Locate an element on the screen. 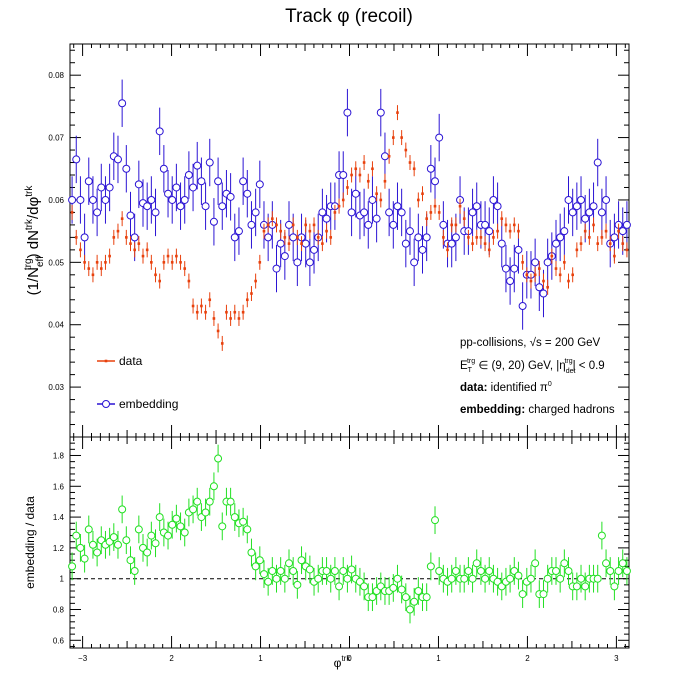 Image resolution: width=698 pixels, height=674 pixels. y-axis-title-ratio: embedding / data is located at coordinates (30, 542).